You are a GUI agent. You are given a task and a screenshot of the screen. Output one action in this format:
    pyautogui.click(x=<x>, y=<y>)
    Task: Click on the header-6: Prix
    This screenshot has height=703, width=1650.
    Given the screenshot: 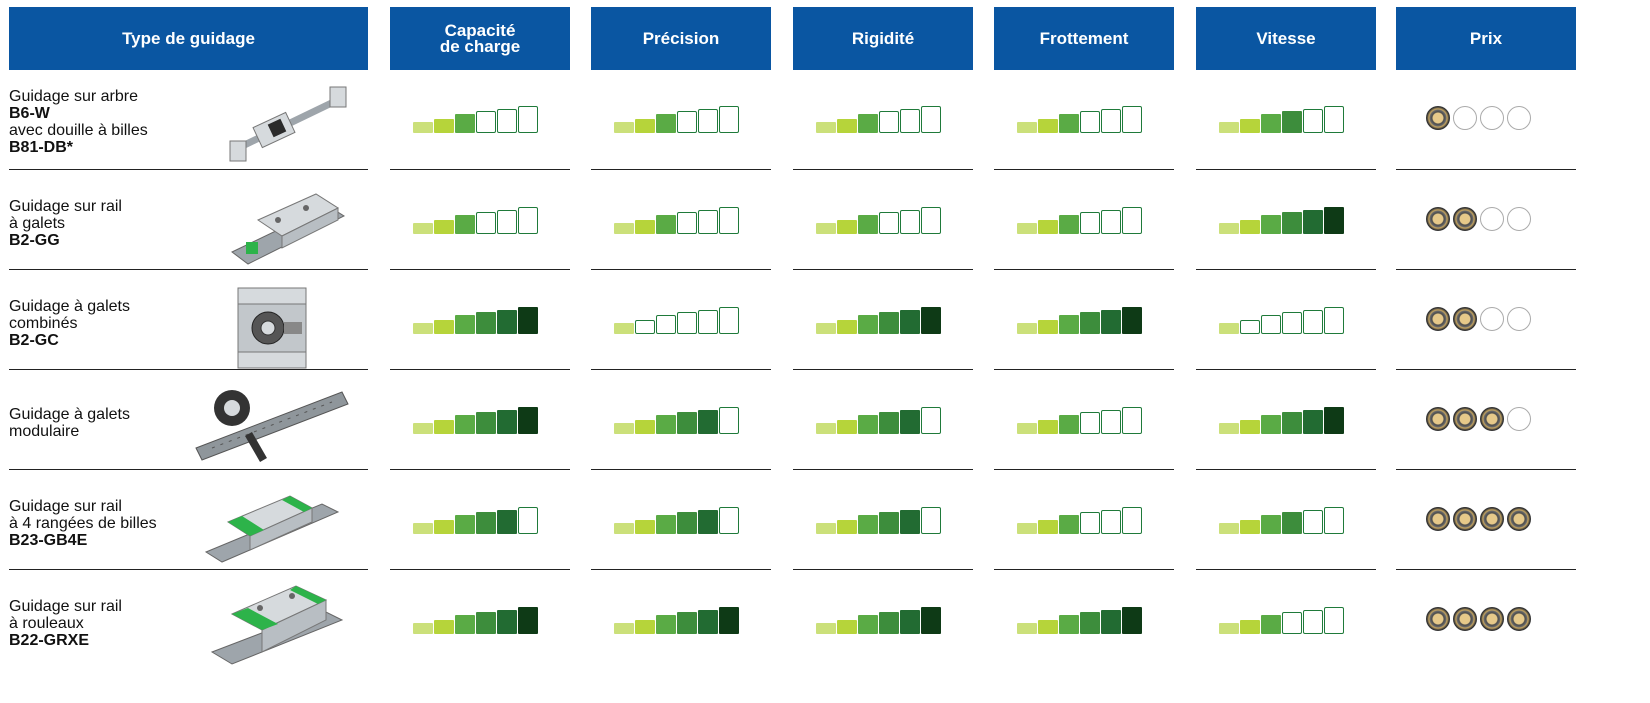 What is the action you would take?
    pyautogui.click(x=1486, y=38)
    